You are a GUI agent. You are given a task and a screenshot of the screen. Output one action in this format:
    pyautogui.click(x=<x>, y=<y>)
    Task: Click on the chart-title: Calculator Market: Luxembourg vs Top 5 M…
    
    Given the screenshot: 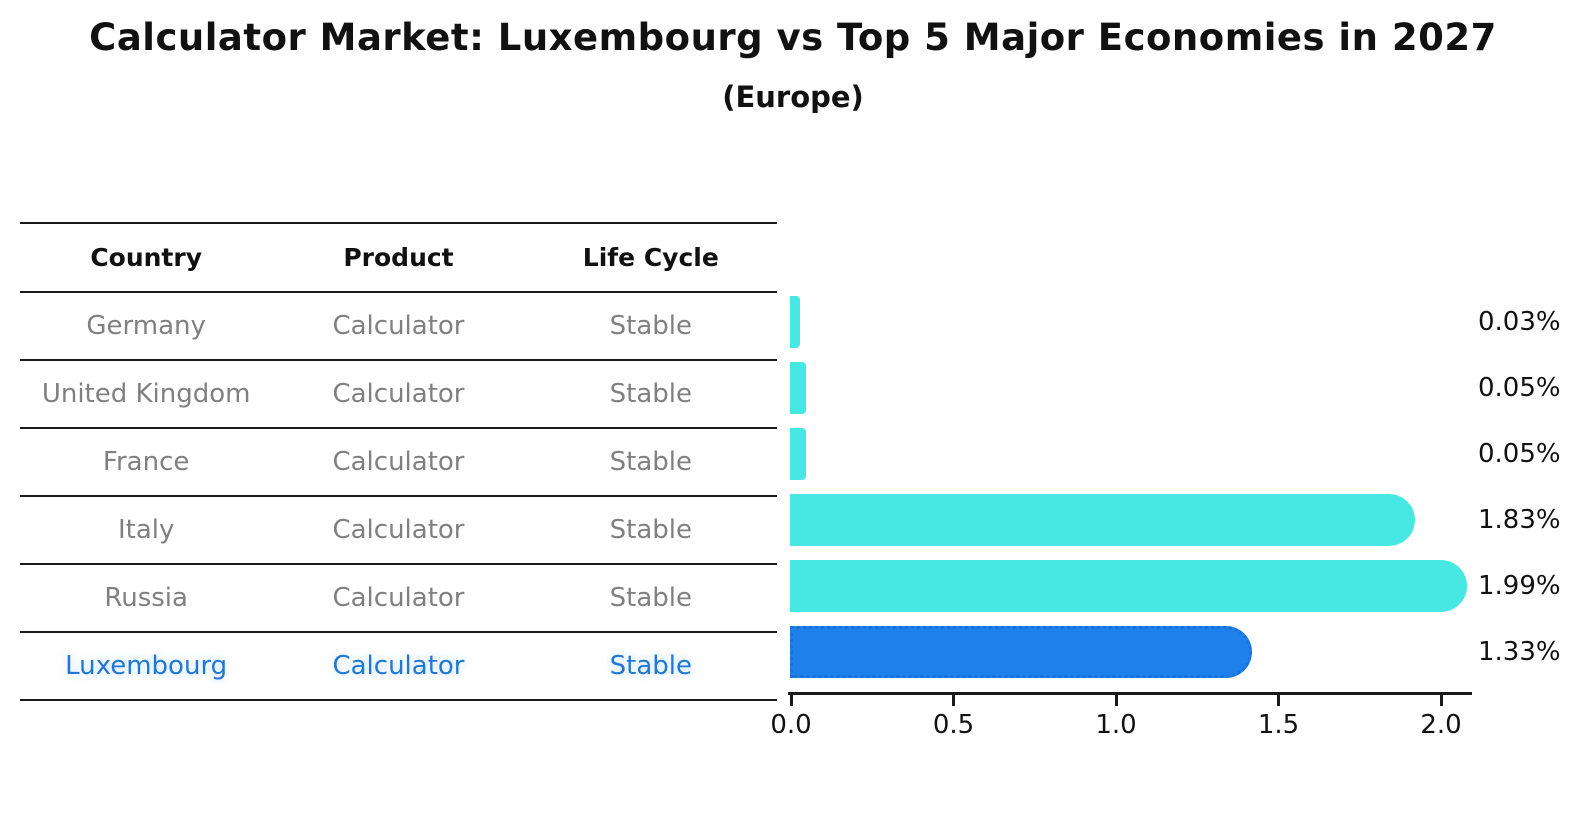 What is the action you would take?
    pyautogui.click(x=793, y=37)
    